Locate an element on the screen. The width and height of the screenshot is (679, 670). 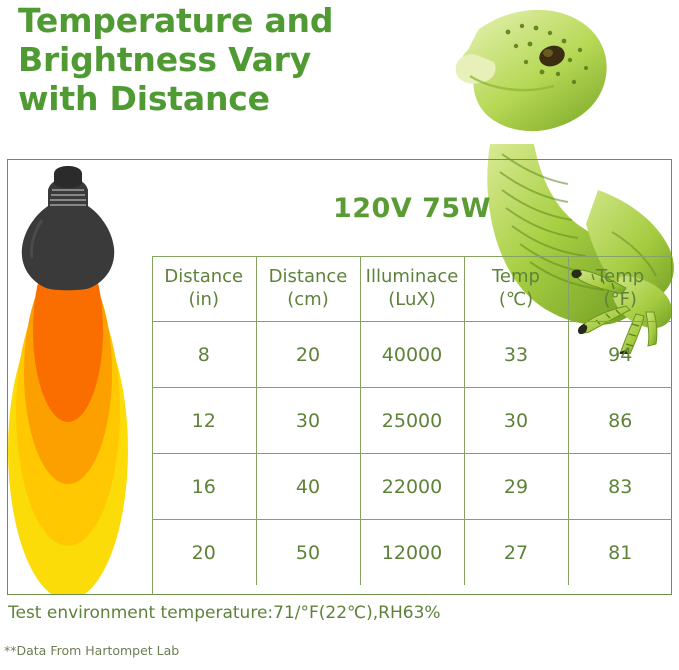
cell-temp-celsius: 30 is located at coordinates (516, 420).